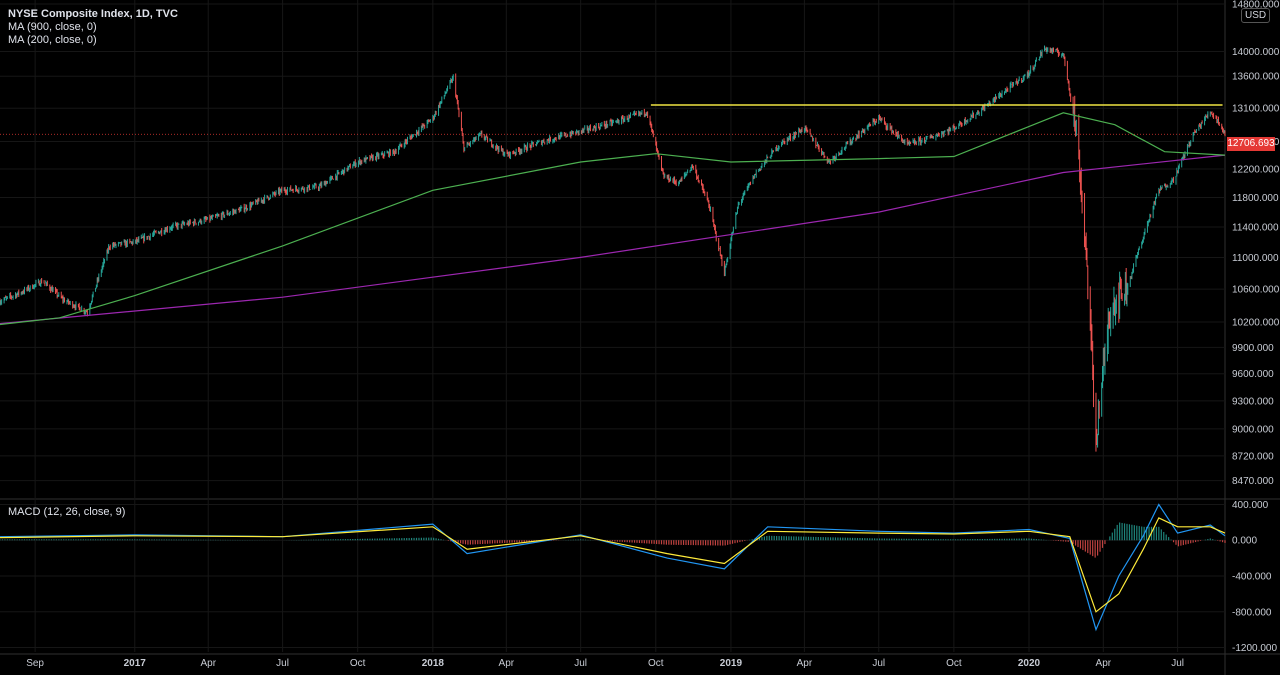 This screenshot has height=675, width=1280. What do you see at coordinates (52, 40) in the screenshot?
I see `ma200-legend: MA (200, close, 0)` at bounding box center [52, 40].